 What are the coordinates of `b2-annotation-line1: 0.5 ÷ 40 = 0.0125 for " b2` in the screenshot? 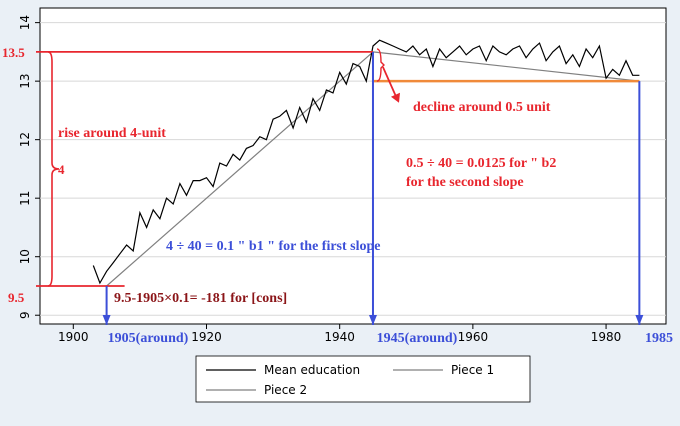 It's located at (481, 163).